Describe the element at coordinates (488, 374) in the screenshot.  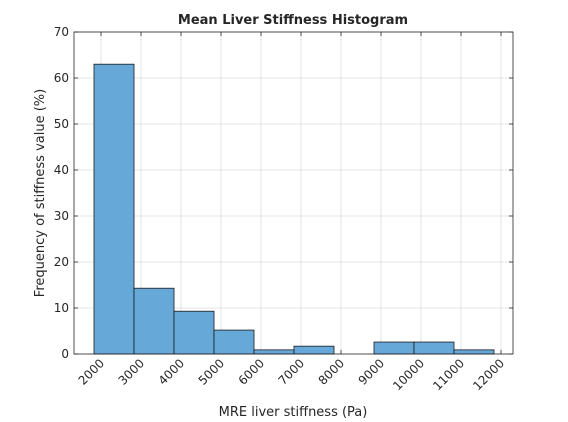
I see `x-tick-label: 12000` at that location.